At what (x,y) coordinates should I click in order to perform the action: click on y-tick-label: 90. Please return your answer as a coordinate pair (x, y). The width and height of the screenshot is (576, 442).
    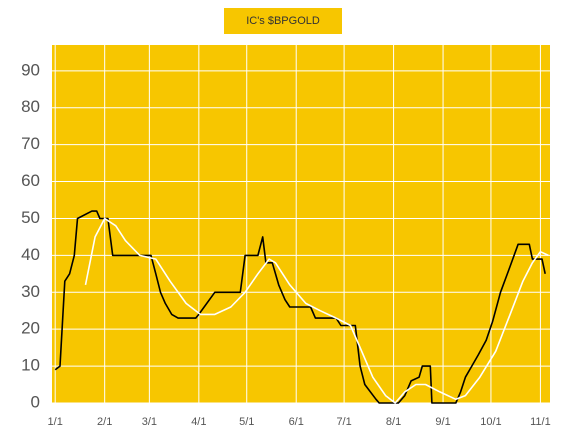
    Looking at the image, I should click on (30, 69).